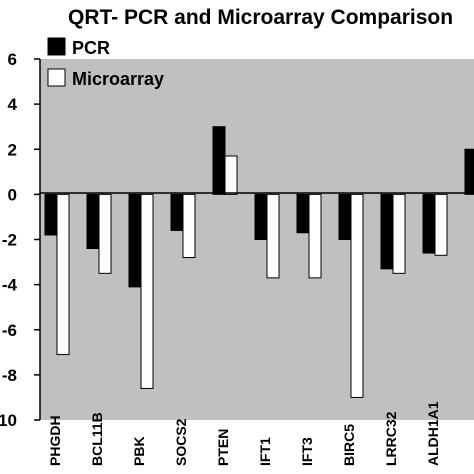 The width and height of the screenshot is (474, 474). I want to click on y-tick-label: 2, so click(12, 149).